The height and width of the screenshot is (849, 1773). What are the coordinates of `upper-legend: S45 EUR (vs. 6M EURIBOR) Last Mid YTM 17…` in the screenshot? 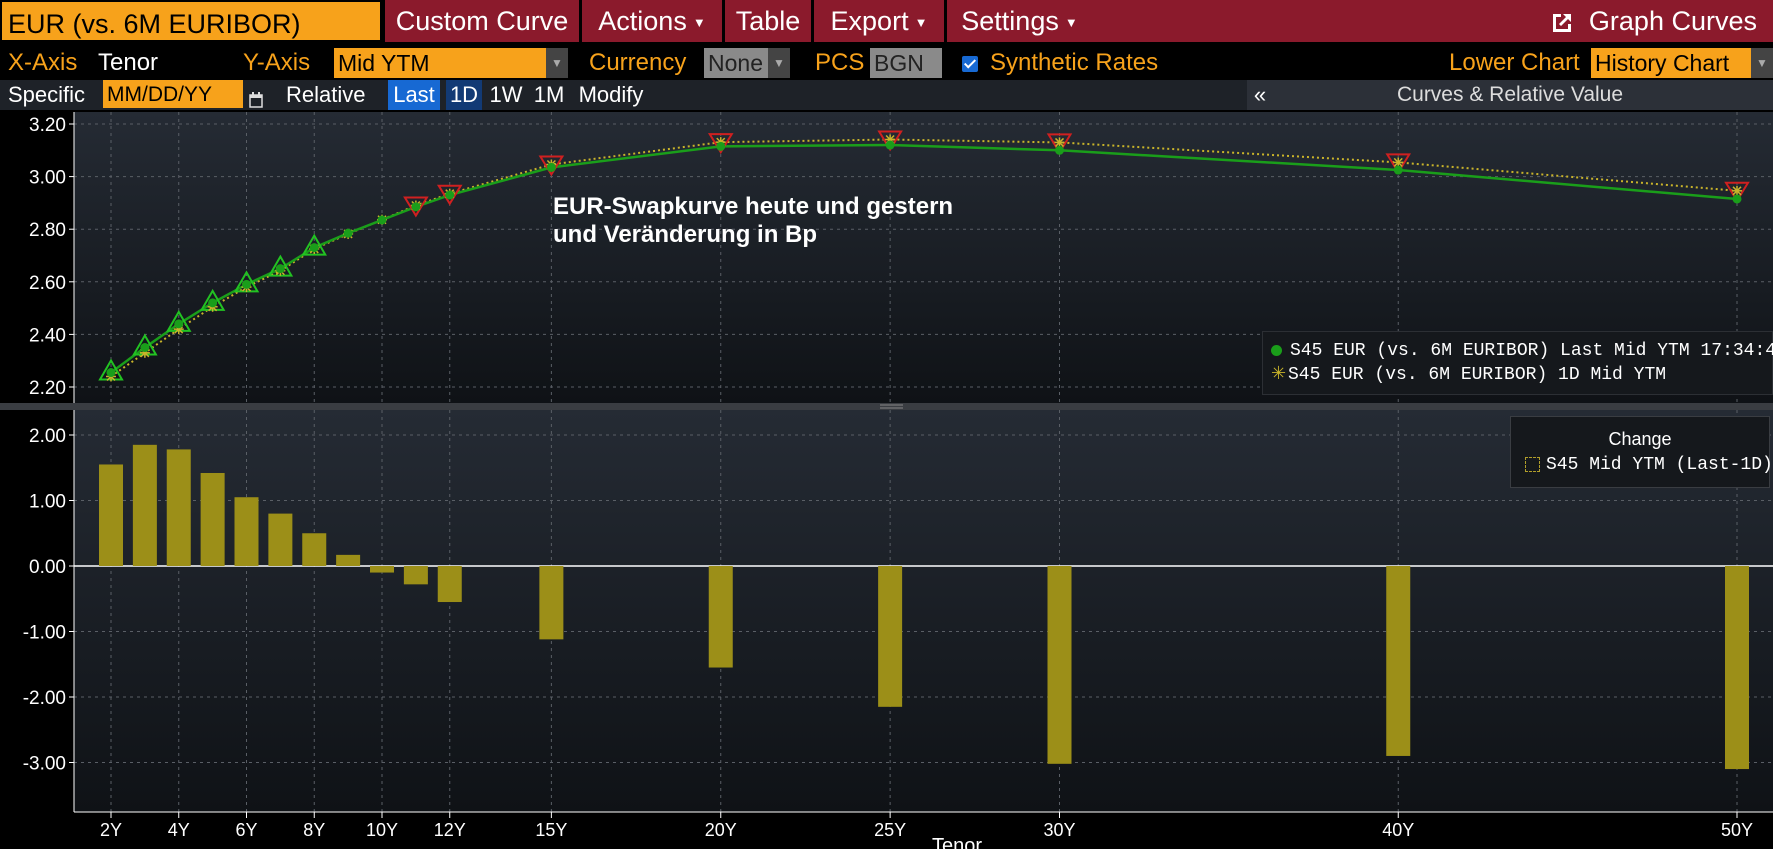 It's located at (1517, 363).